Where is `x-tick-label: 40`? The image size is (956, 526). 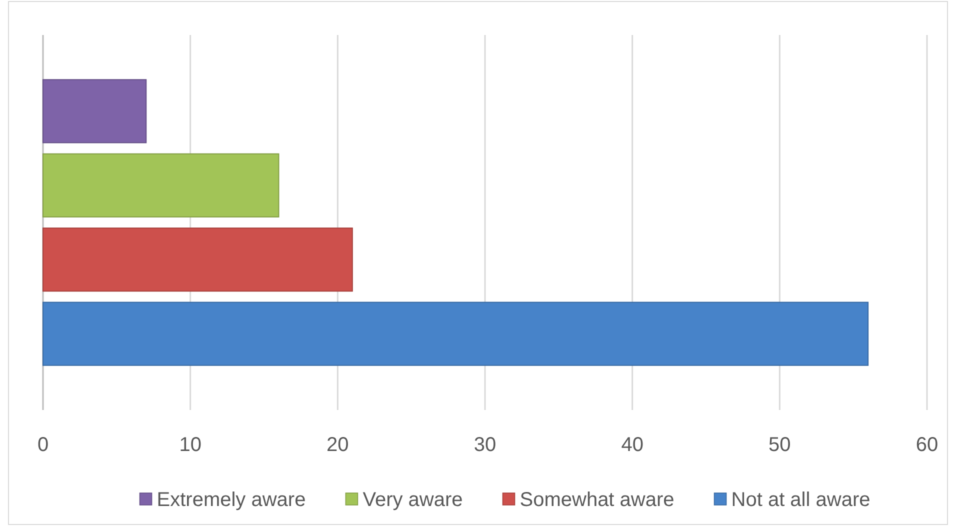 x-tick-label: 40 is located at coordinates (632, 445).